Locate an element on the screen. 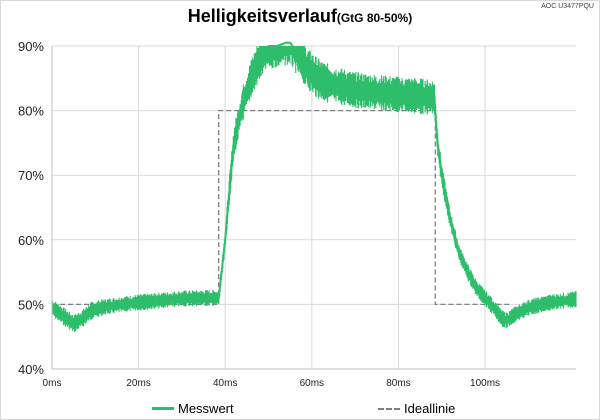  y-tick-label: 90% is located at coordinates (31, 46).